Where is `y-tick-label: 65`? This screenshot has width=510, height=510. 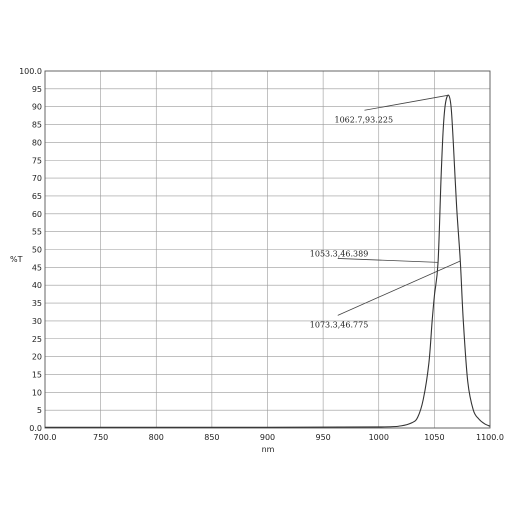
y-tick-label: 65 is located at coordinates (37, 196).